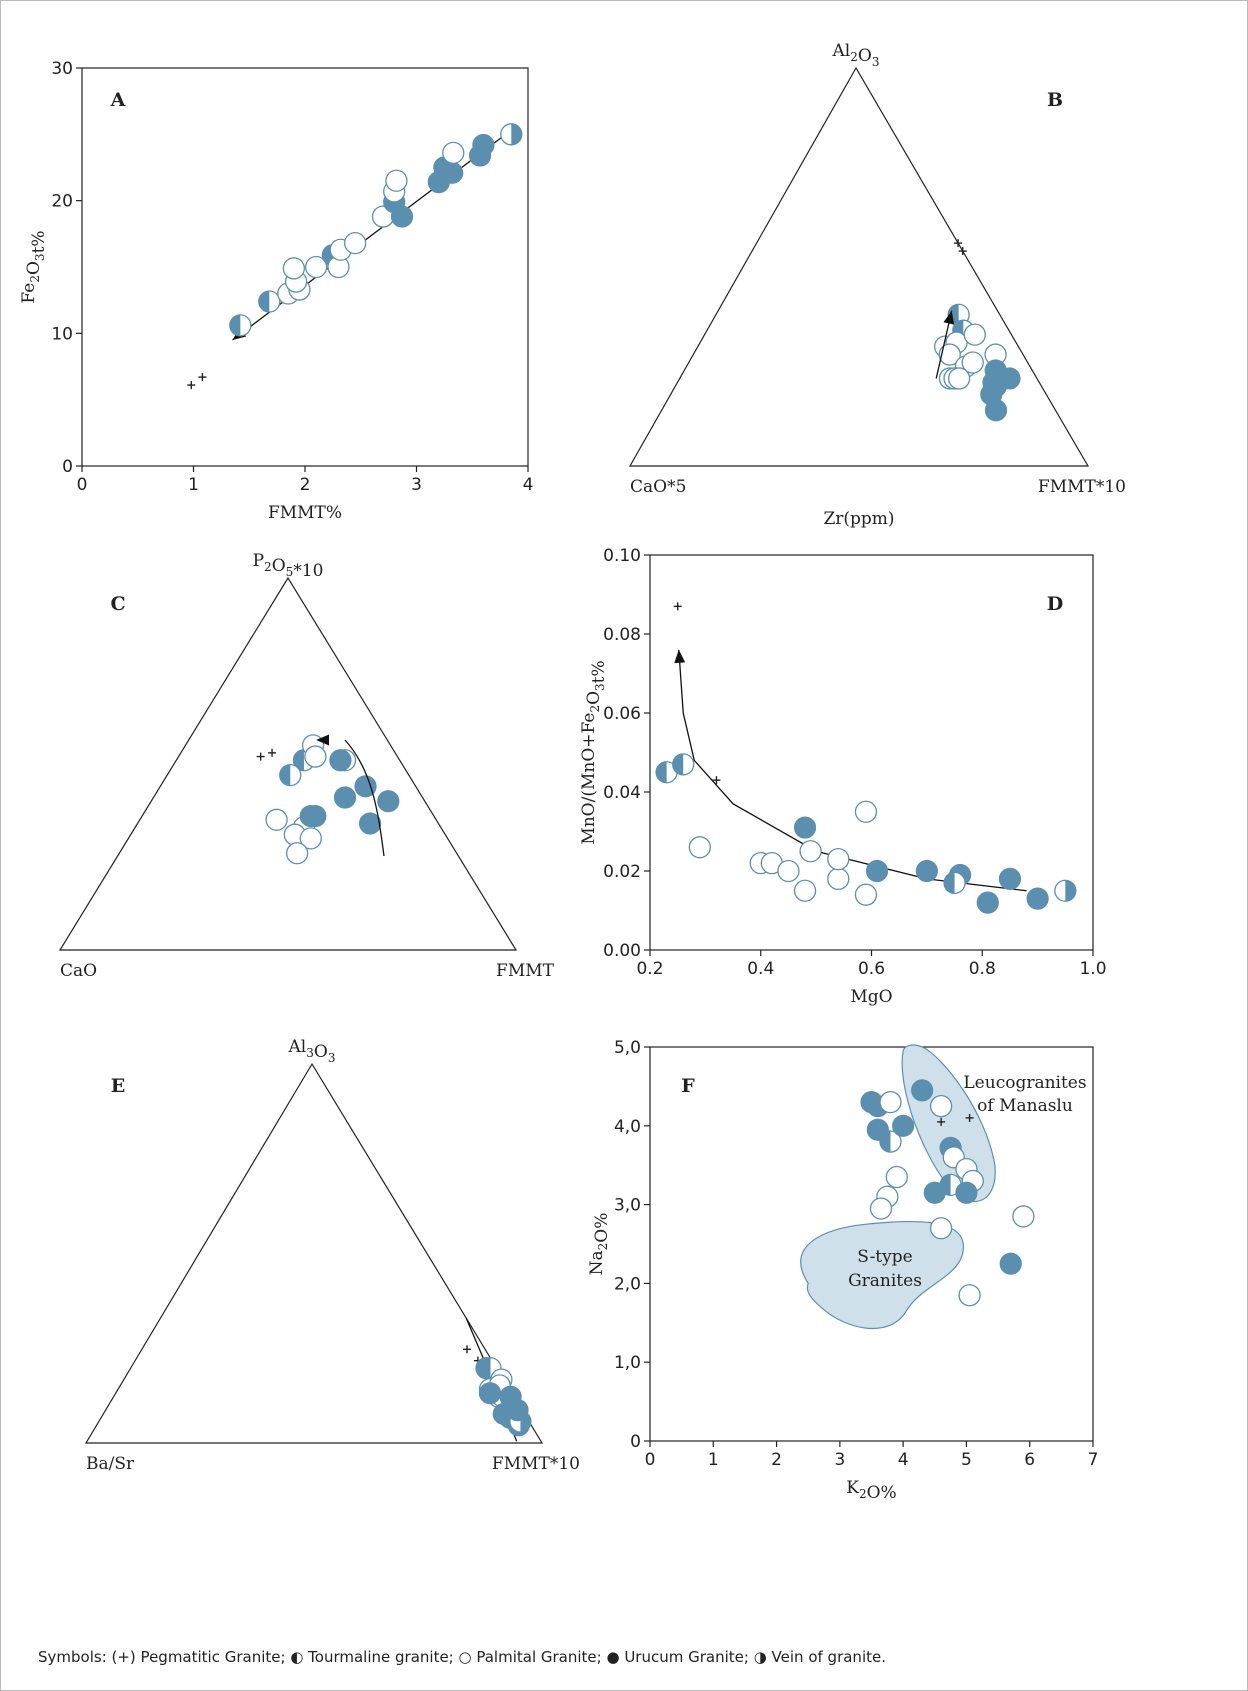 The height and width of the screenshot is (1691, 1248). I want to click on panel-letter-a: A, so click(118, 100).